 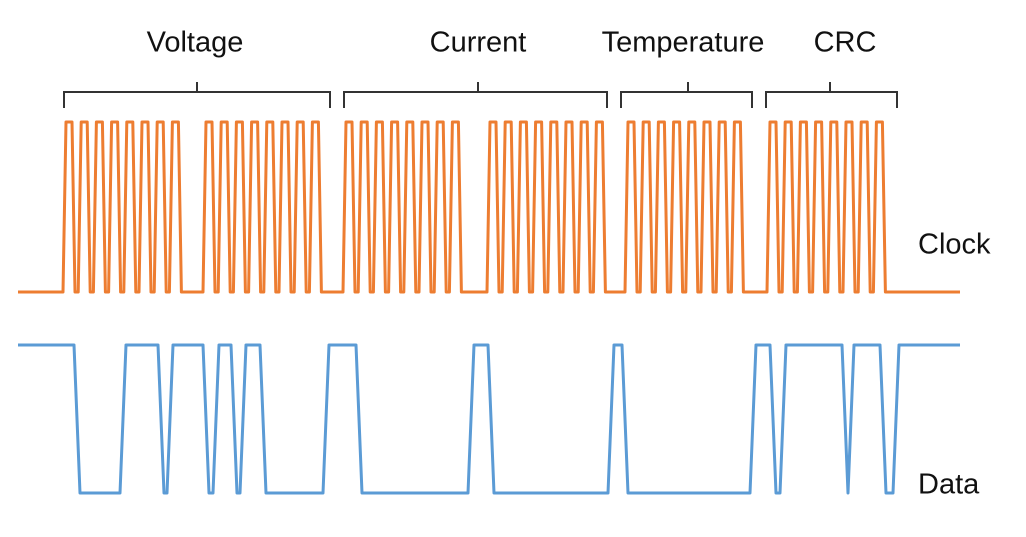 What do you see at coordinates (954, 245) in the screenshot?
I see `signal-label: Clock` at bounding box center [954, 245].